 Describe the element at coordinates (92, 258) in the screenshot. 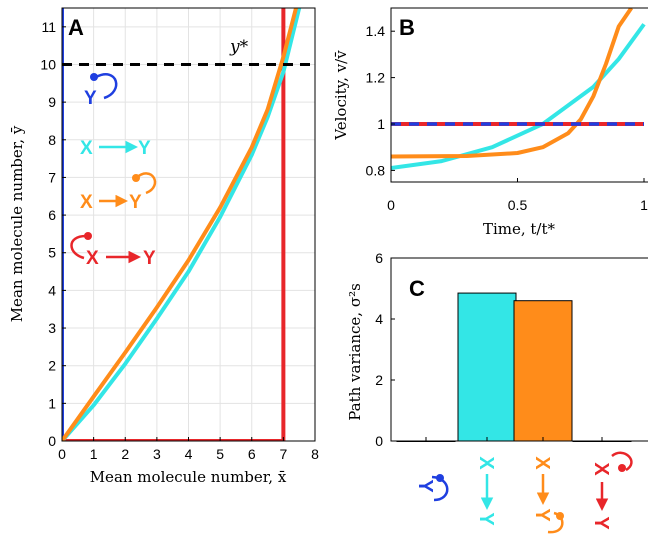

I see `legend-red-x: X` at that location.